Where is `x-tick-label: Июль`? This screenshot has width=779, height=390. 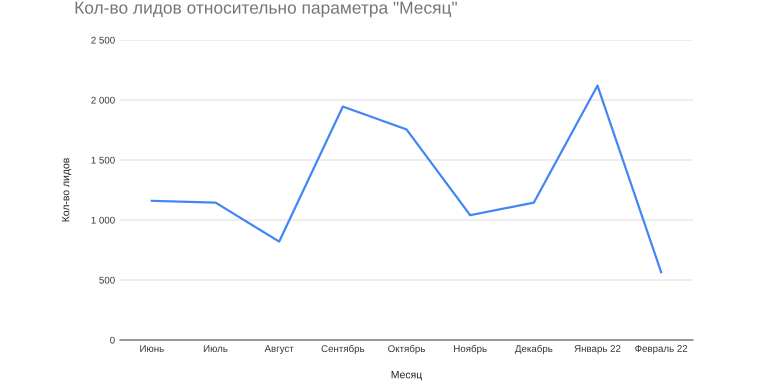
x-tick-label: Июль is located at coordinates (216, 348).